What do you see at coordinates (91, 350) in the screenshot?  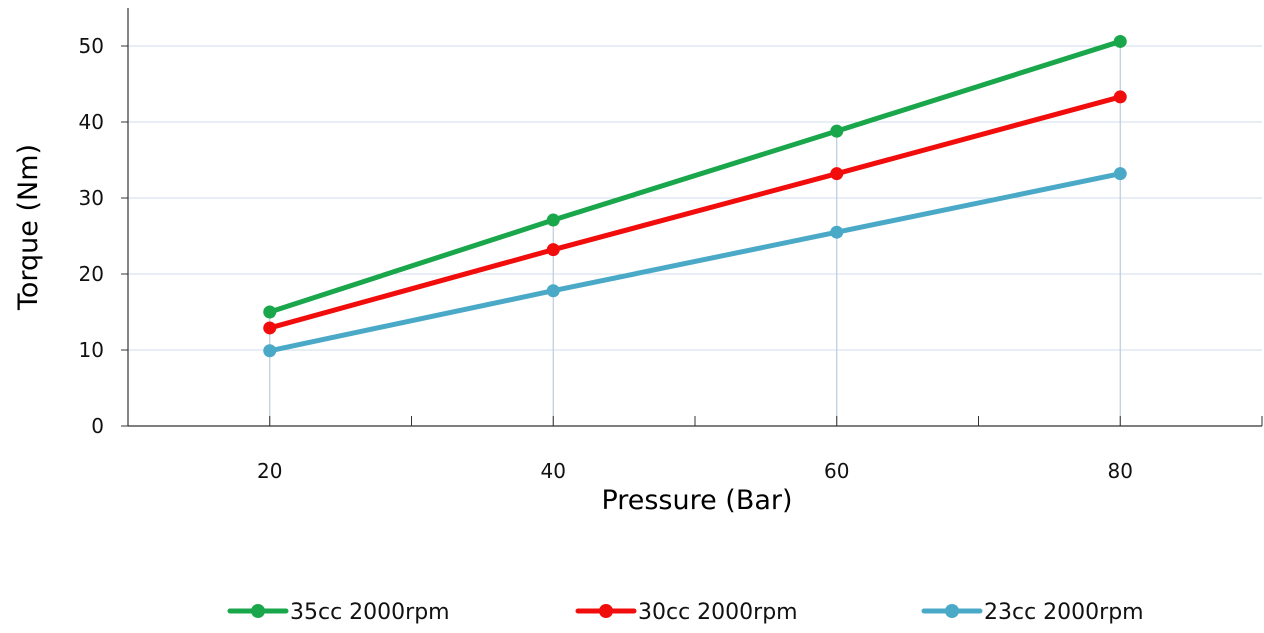 I see `y-tick-label: 10` at bounding box center [91, 350].